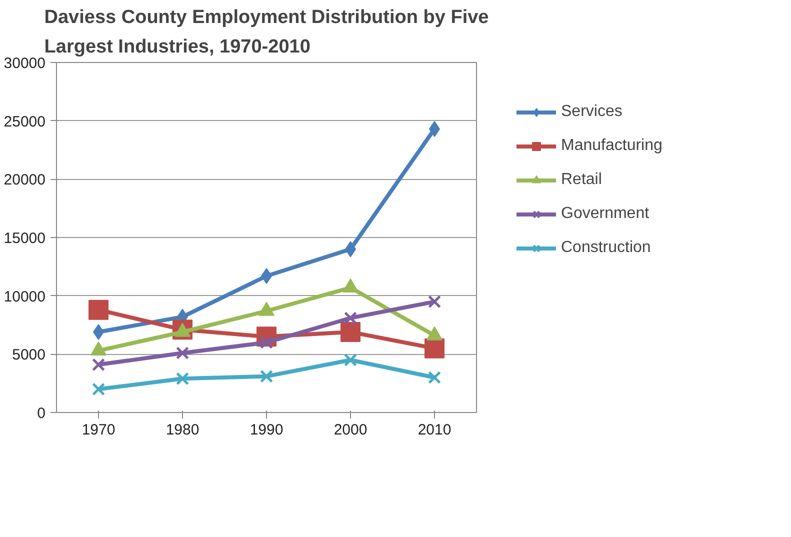 This screenshot has height=537, width=791. Describe the element at coordinates (41, 413) in the screenshot. I see `y-tick-label: 0` at that location.